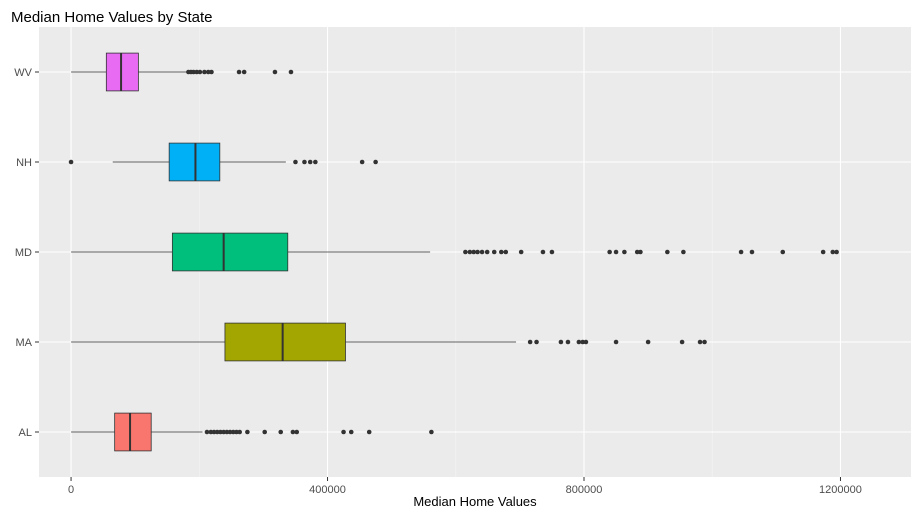  Describe the element at coordinates (252, 432) in the screenshot. I see `box-al` at that location.